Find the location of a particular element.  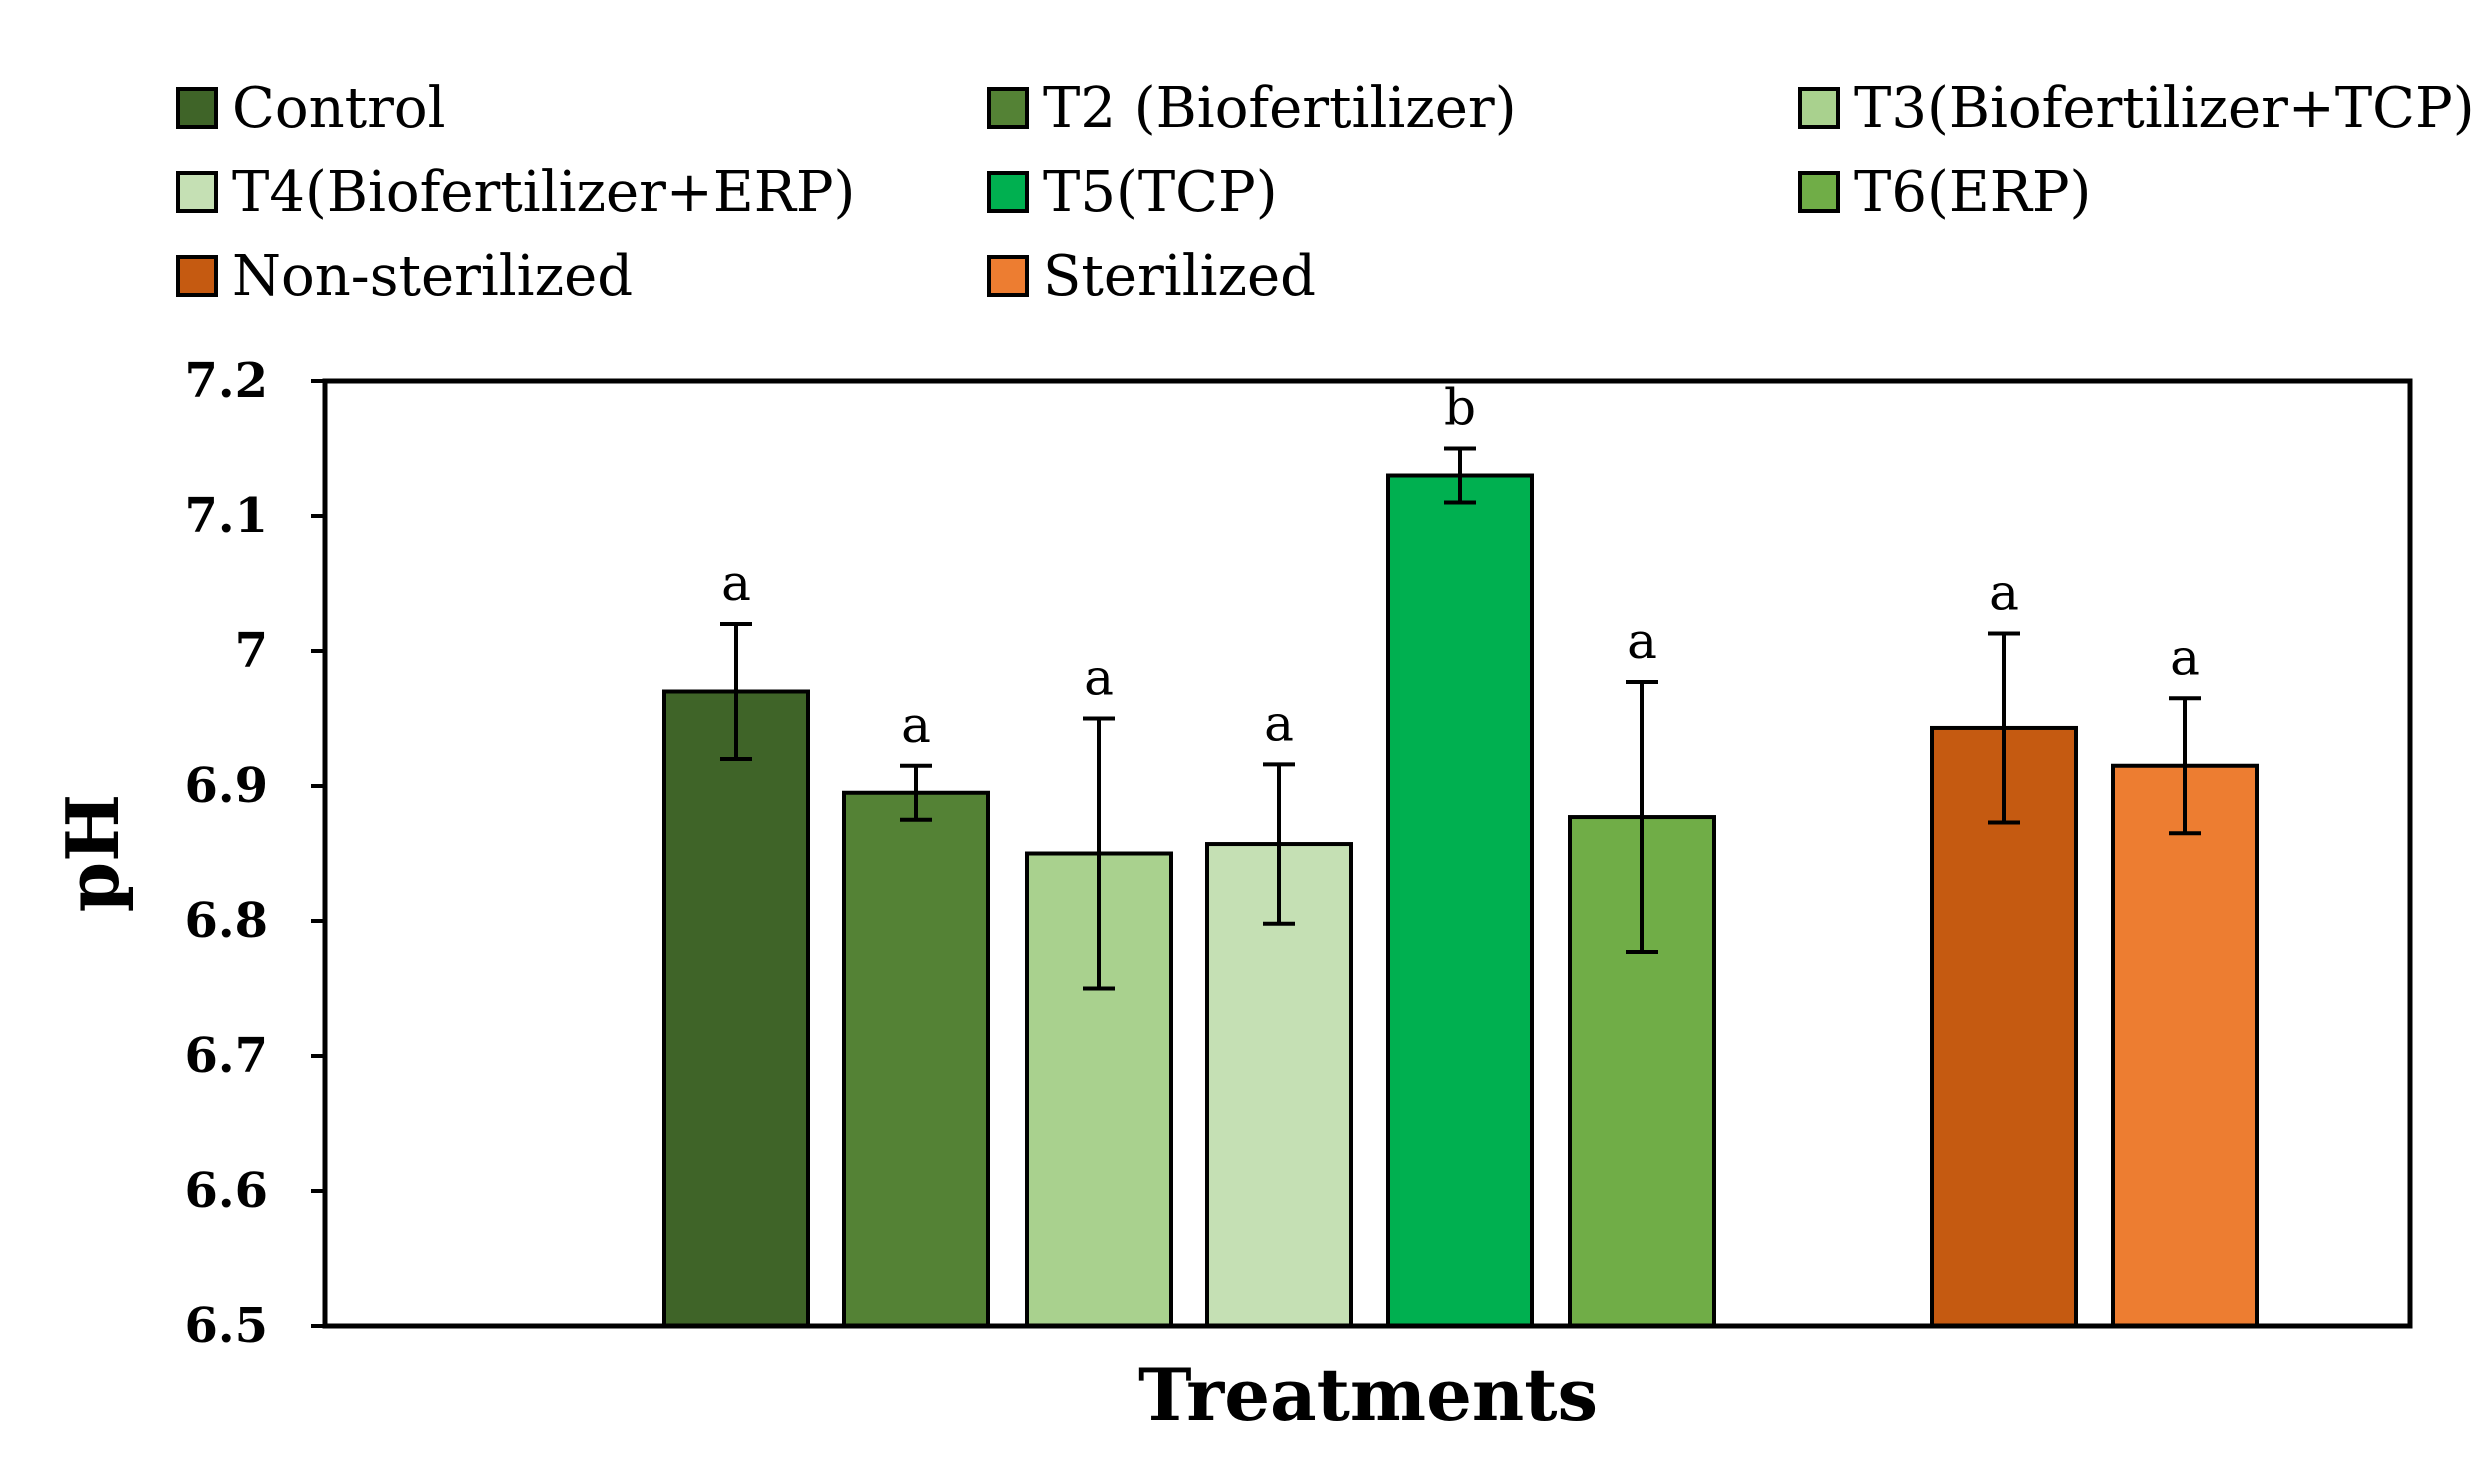

legend-label: Non-sterilized is located at coordinates (432, 276).